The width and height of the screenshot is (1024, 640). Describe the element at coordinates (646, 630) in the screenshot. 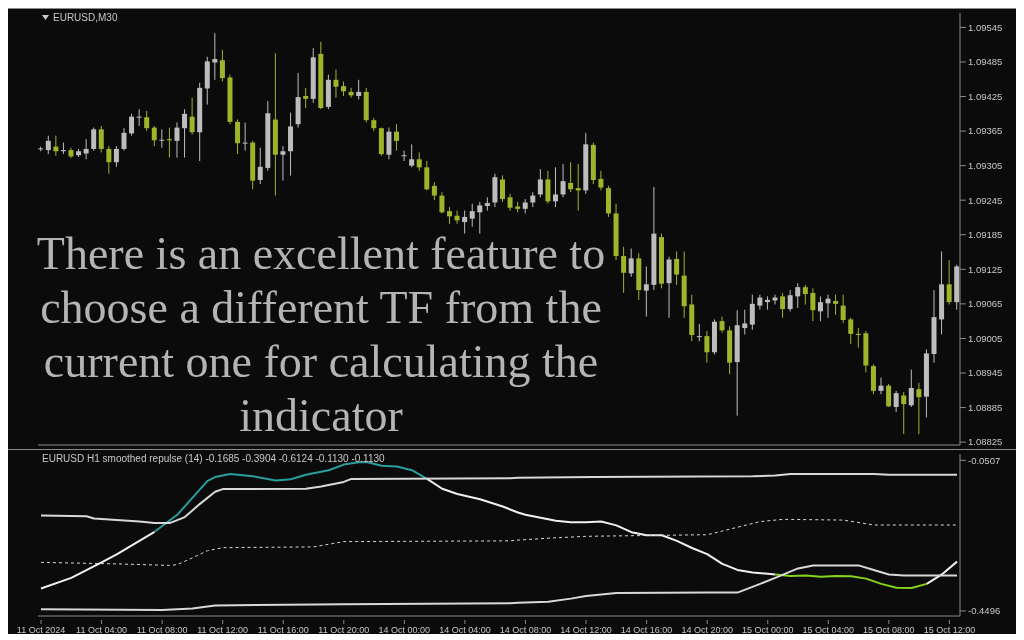

I see `x-tick-label: 14 Oct 16:00` at that location.